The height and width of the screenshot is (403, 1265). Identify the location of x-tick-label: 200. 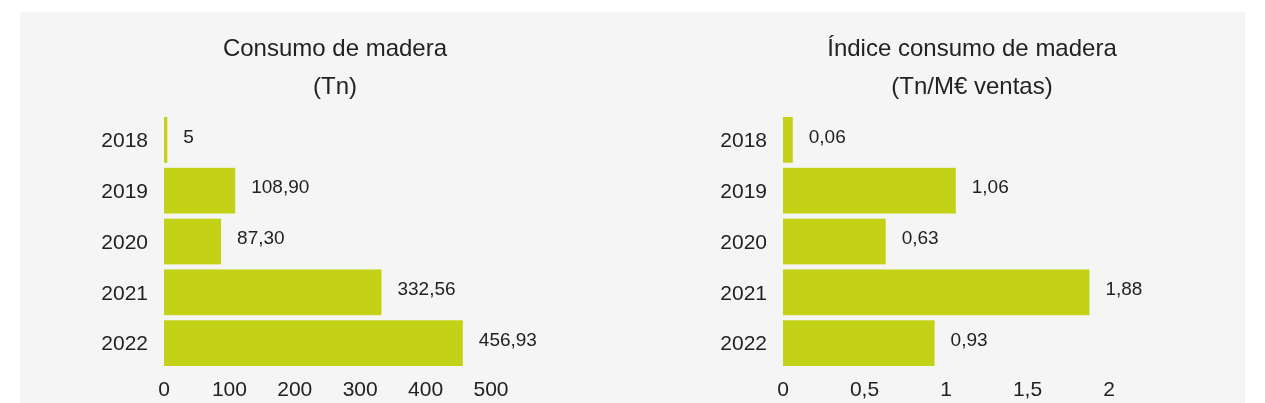
(295, 388).